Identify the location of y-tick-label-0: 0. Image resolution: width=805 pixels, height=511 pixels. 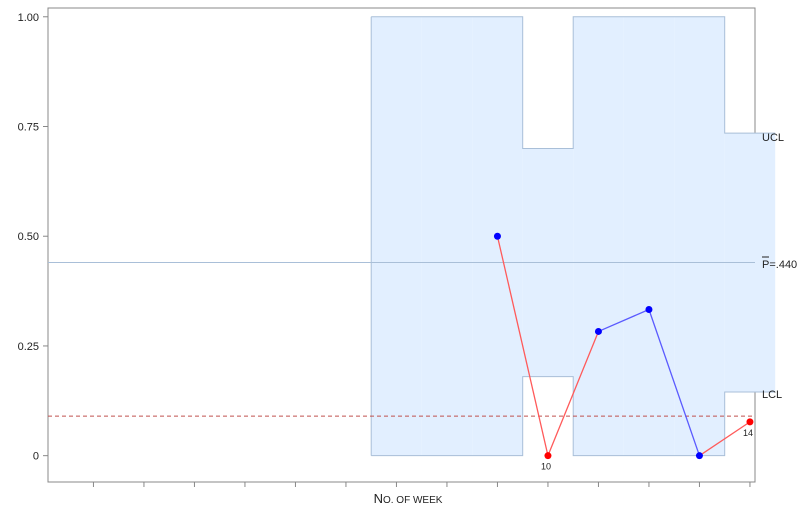
(36, 457).